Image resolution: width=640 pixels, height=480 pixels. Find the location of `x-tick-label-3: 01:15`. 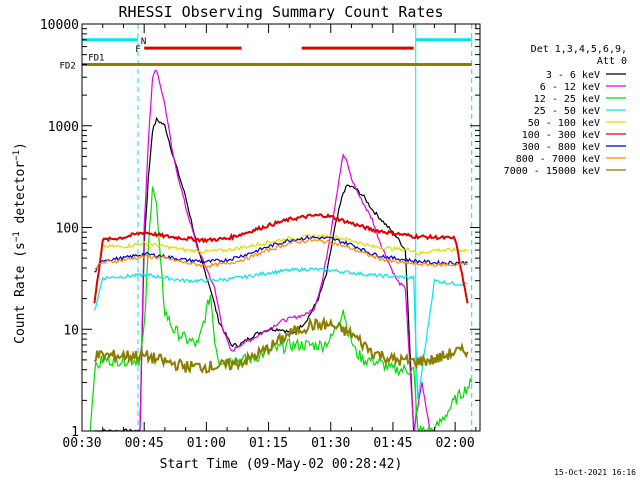

x-tick-label-3: 01:15 is located at coordinates (268, 443).